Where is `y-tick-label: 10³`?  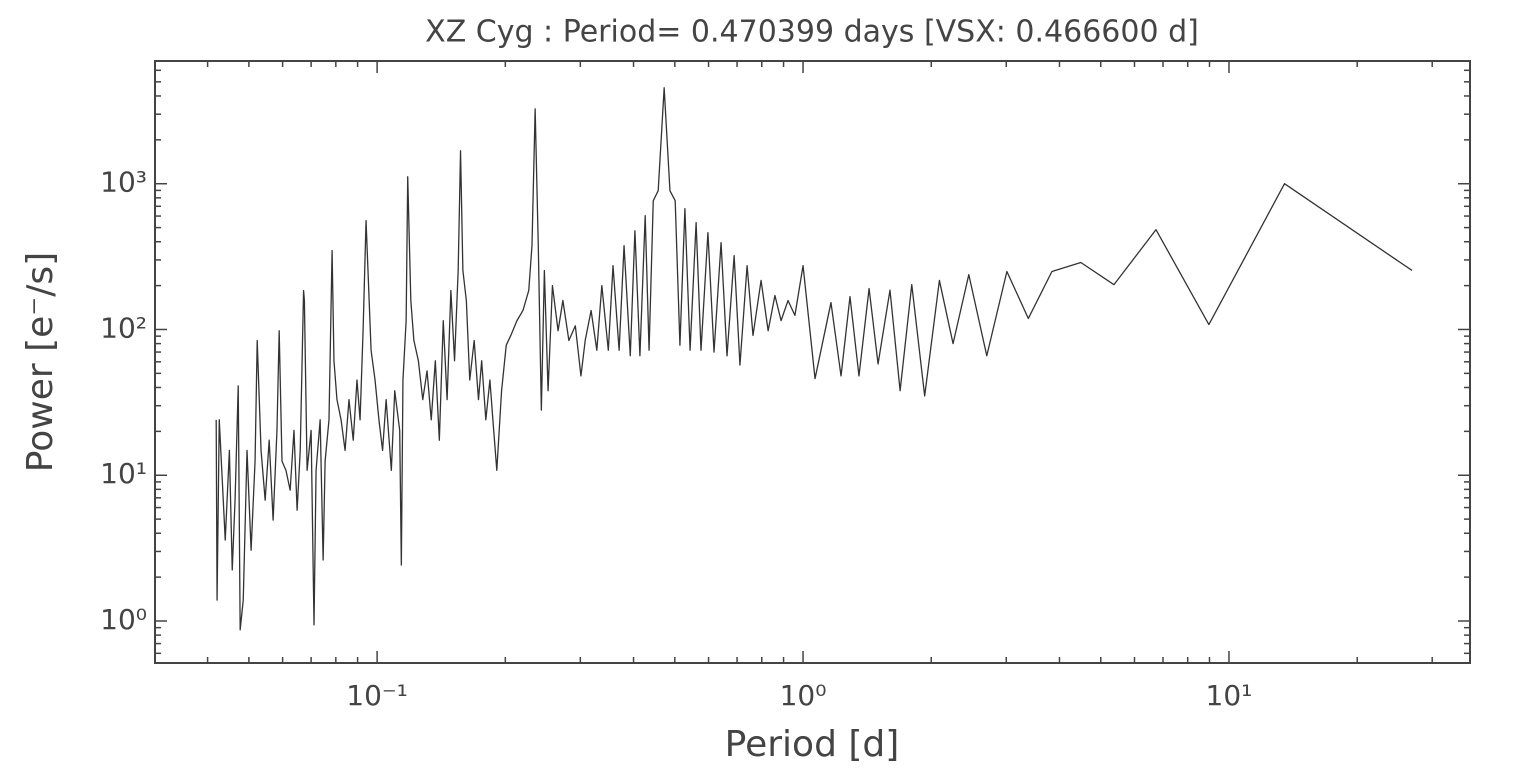 y-tick-label: 10³ is located at coordinates (123, 182).